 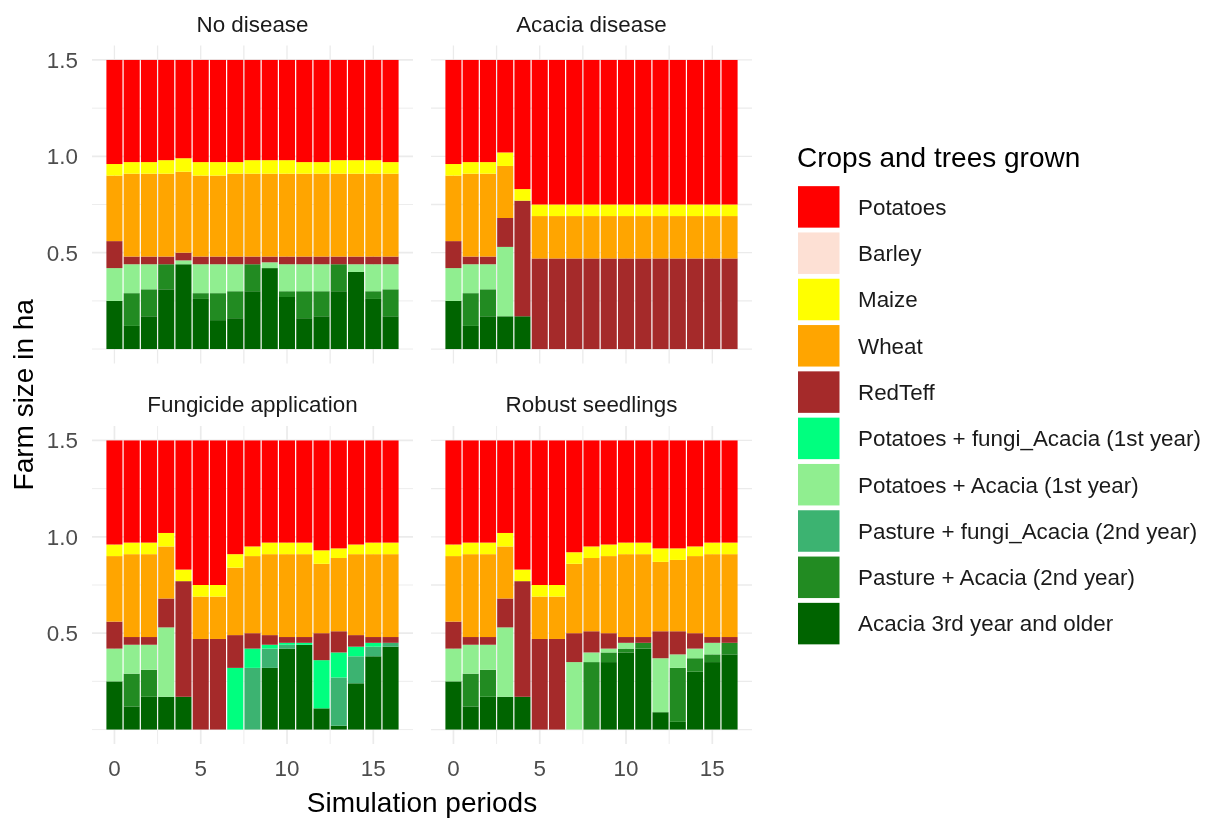 What do you see at coordinates (23, 394) in the screenshot?
I see `y-axis-title: Farm size in ha` at bounding box center [23, 394].